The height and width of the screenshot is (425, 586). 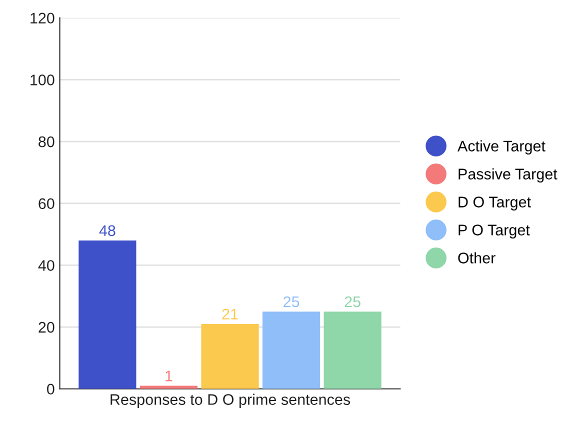 What do you see at coordinates (477, 258) in the screenshot?
I see `legend-label: Other` at bounding box center [477, 258].